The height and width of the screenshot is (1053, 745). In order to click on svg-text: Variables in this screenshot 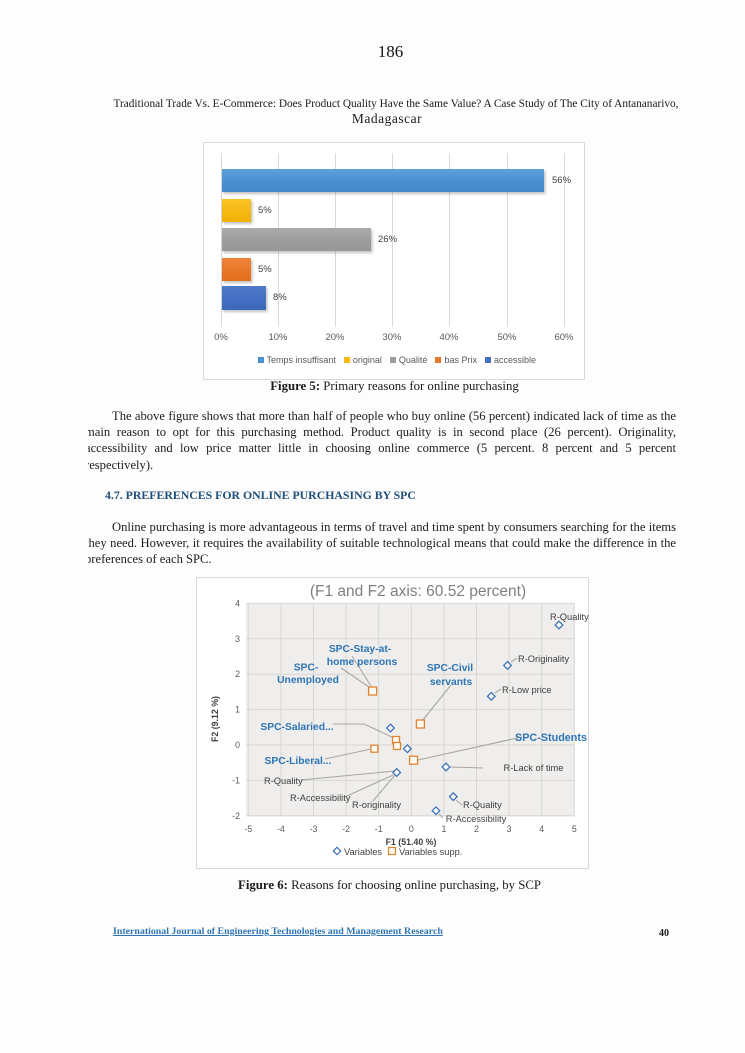, I will do `click(363, 852)`.